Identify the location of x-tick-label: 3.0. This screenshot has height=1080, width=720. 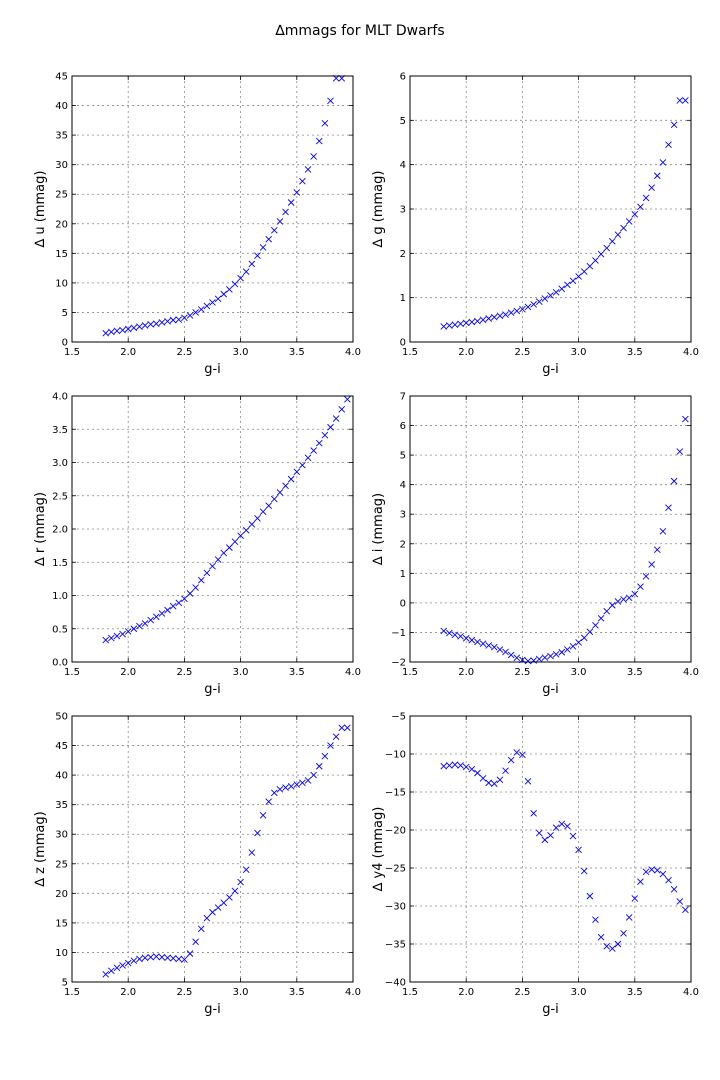
(241, 992).